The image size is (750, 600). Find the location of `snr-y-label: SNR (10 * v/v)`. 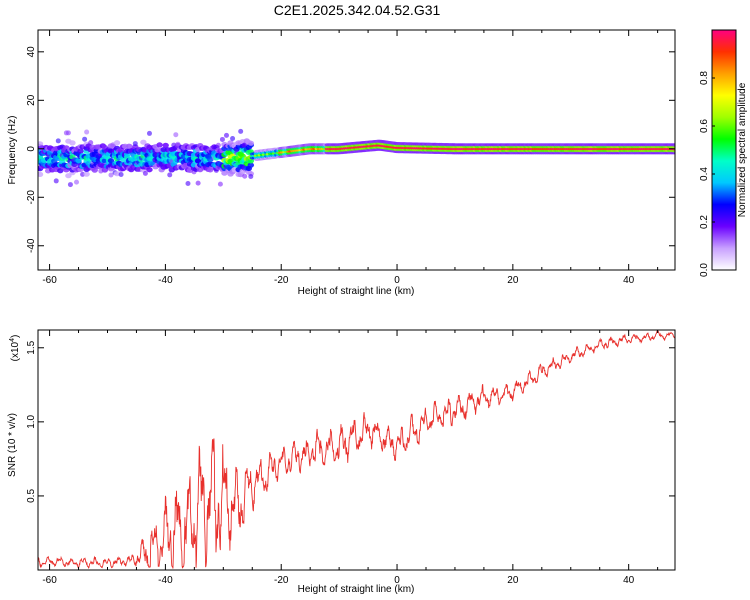

snr-y-label: SNR (10 * v/v) is located at coordinates (12, 445).